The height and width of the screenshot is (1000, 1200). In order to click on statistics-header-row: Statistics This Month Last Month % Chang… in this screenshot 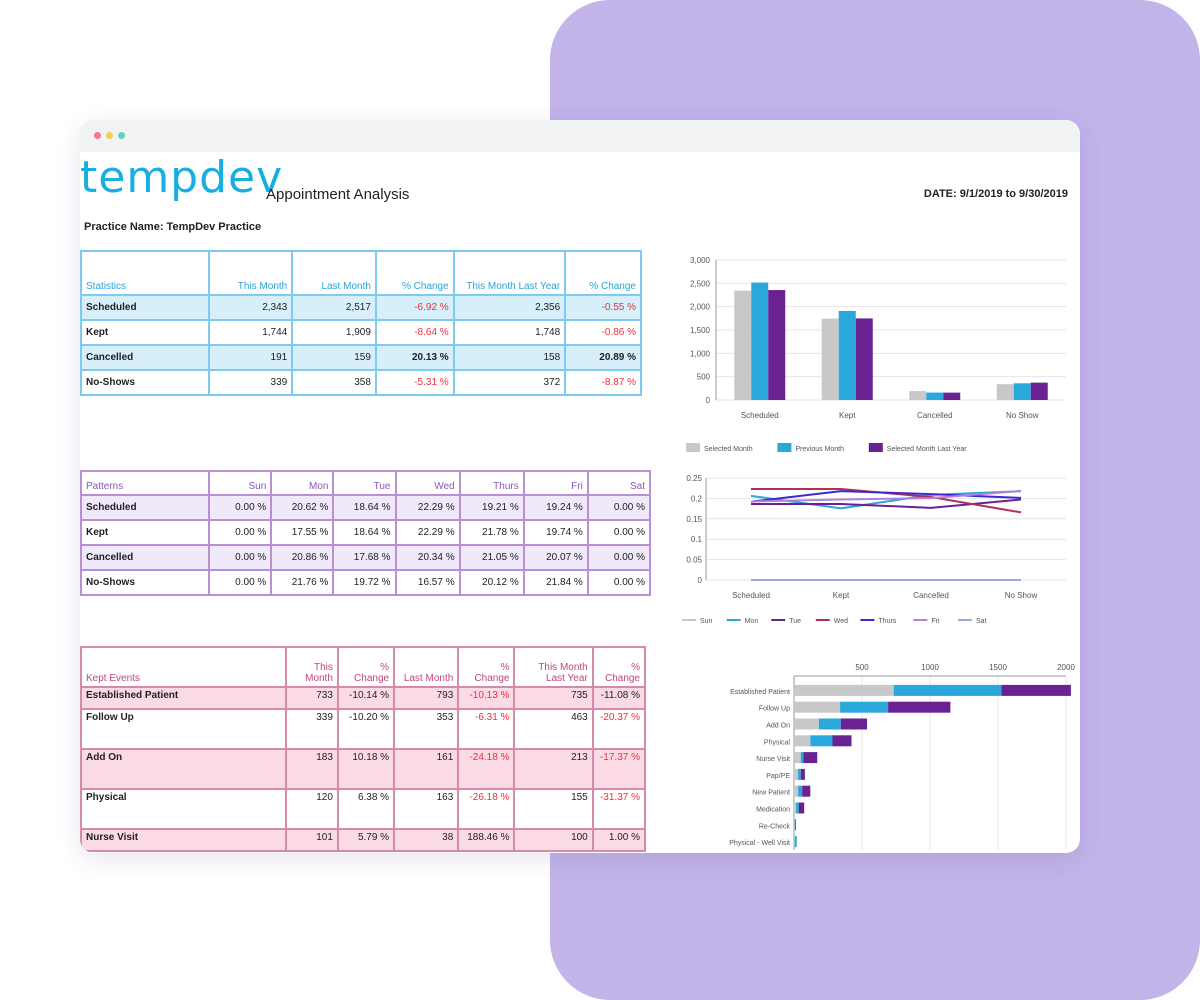, I will do `click(361, 273)`.